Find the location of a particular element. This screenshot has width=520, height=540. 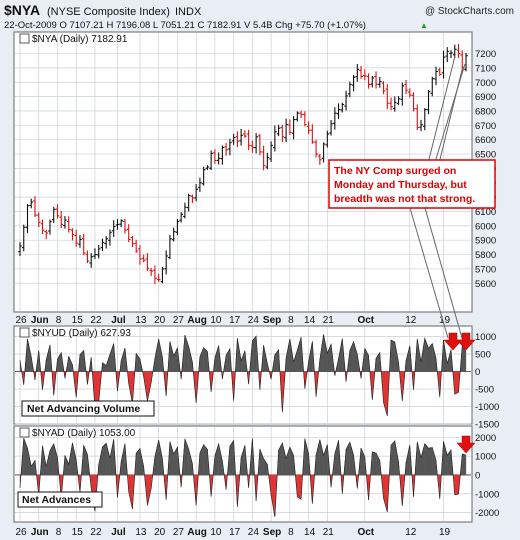

up-arrow-icon: ▲ is located at coordinates (424, 25).